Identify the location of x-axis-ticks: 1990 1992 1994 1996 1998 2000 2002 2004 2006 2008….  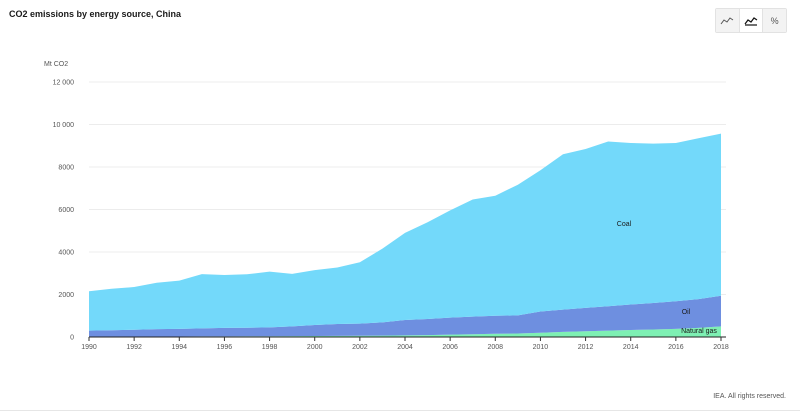
(405, 344).